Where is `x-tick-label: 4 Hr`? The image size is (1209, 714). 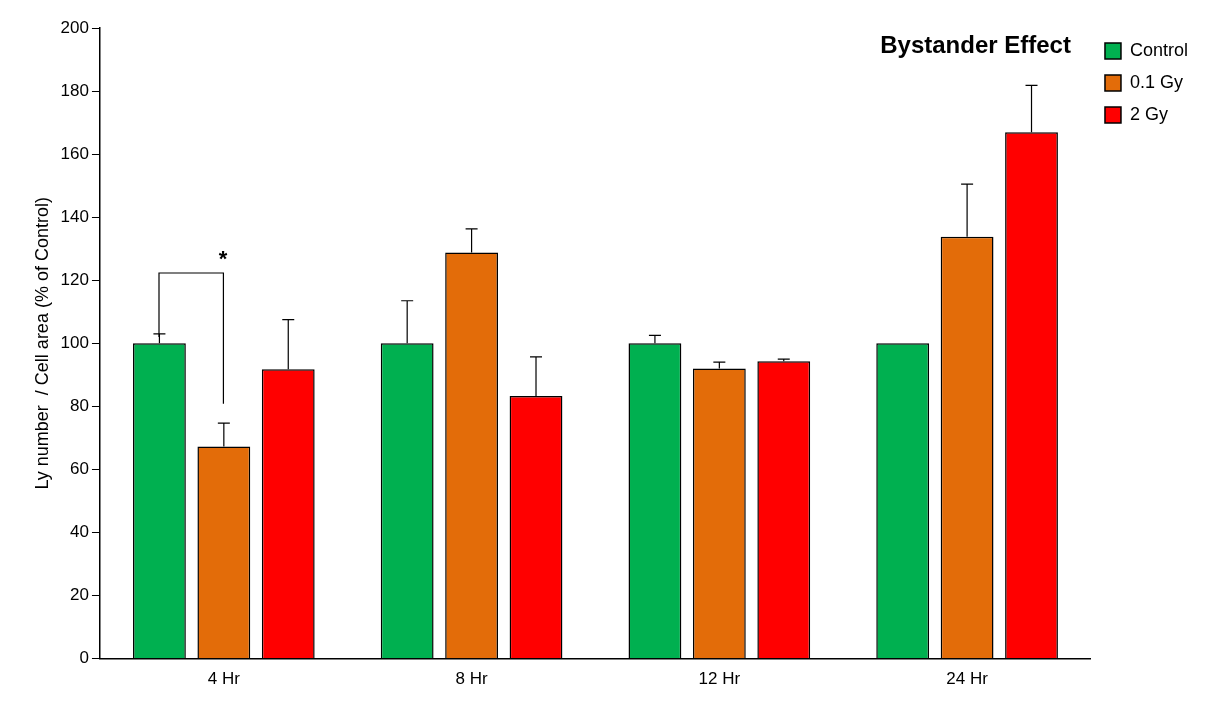 x-tick-label: 4 Hr is located at coordinates (224, 679).